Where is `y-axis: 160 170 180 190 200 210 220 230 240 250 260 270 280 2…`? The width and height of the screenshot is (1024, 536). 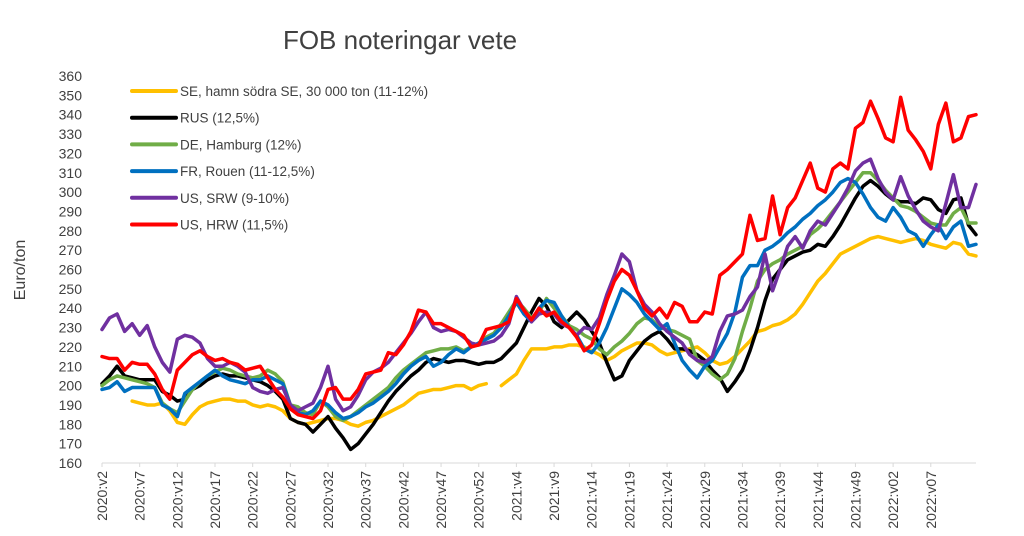
y-axis: 160 170 180 190 200 210 220 230 240 250 260 270 280 2… is located at coordinates (71, 269).